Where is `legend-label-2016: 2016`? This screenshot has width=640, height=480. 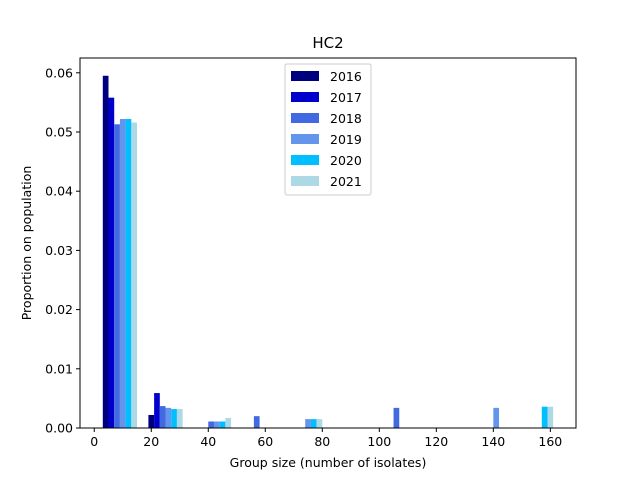
legend-label-2016: 2016 is located at coordinates (346, 76).